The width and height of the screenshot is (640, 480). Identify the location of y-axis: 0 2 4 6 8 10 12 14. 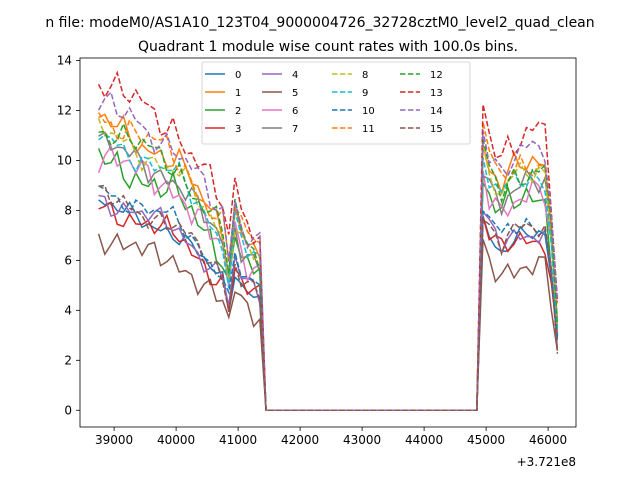
(68, 235).